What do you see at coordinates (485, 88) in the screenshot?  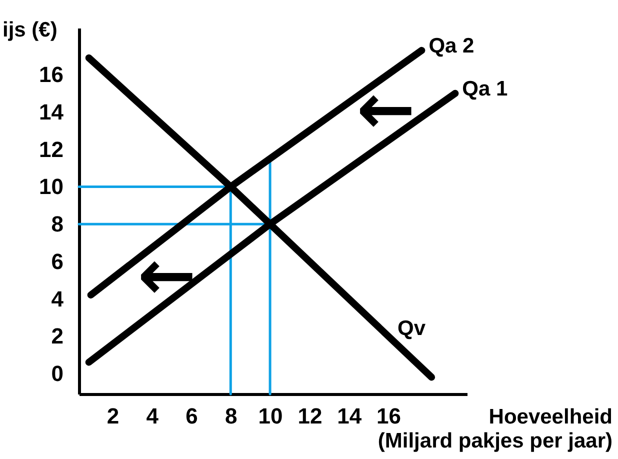 I see `series-label: Qa 1` at bounding box center [485, 88].